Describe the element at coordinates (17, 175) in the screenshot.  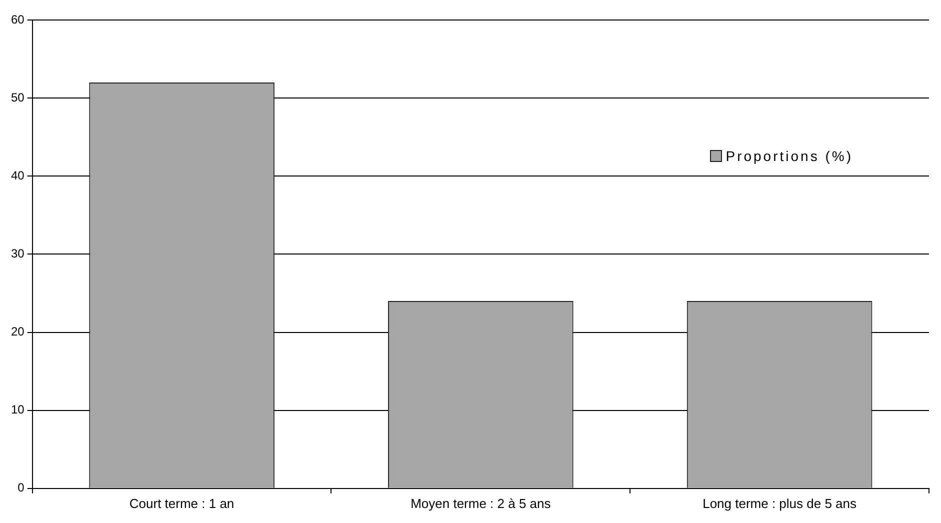
I see `y-tick-label: 40` at that location.